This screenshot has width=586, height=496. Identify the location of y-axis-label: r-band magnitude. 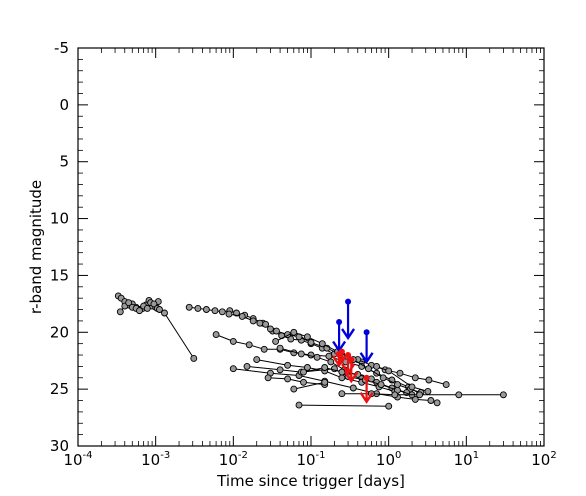
(36, 247).